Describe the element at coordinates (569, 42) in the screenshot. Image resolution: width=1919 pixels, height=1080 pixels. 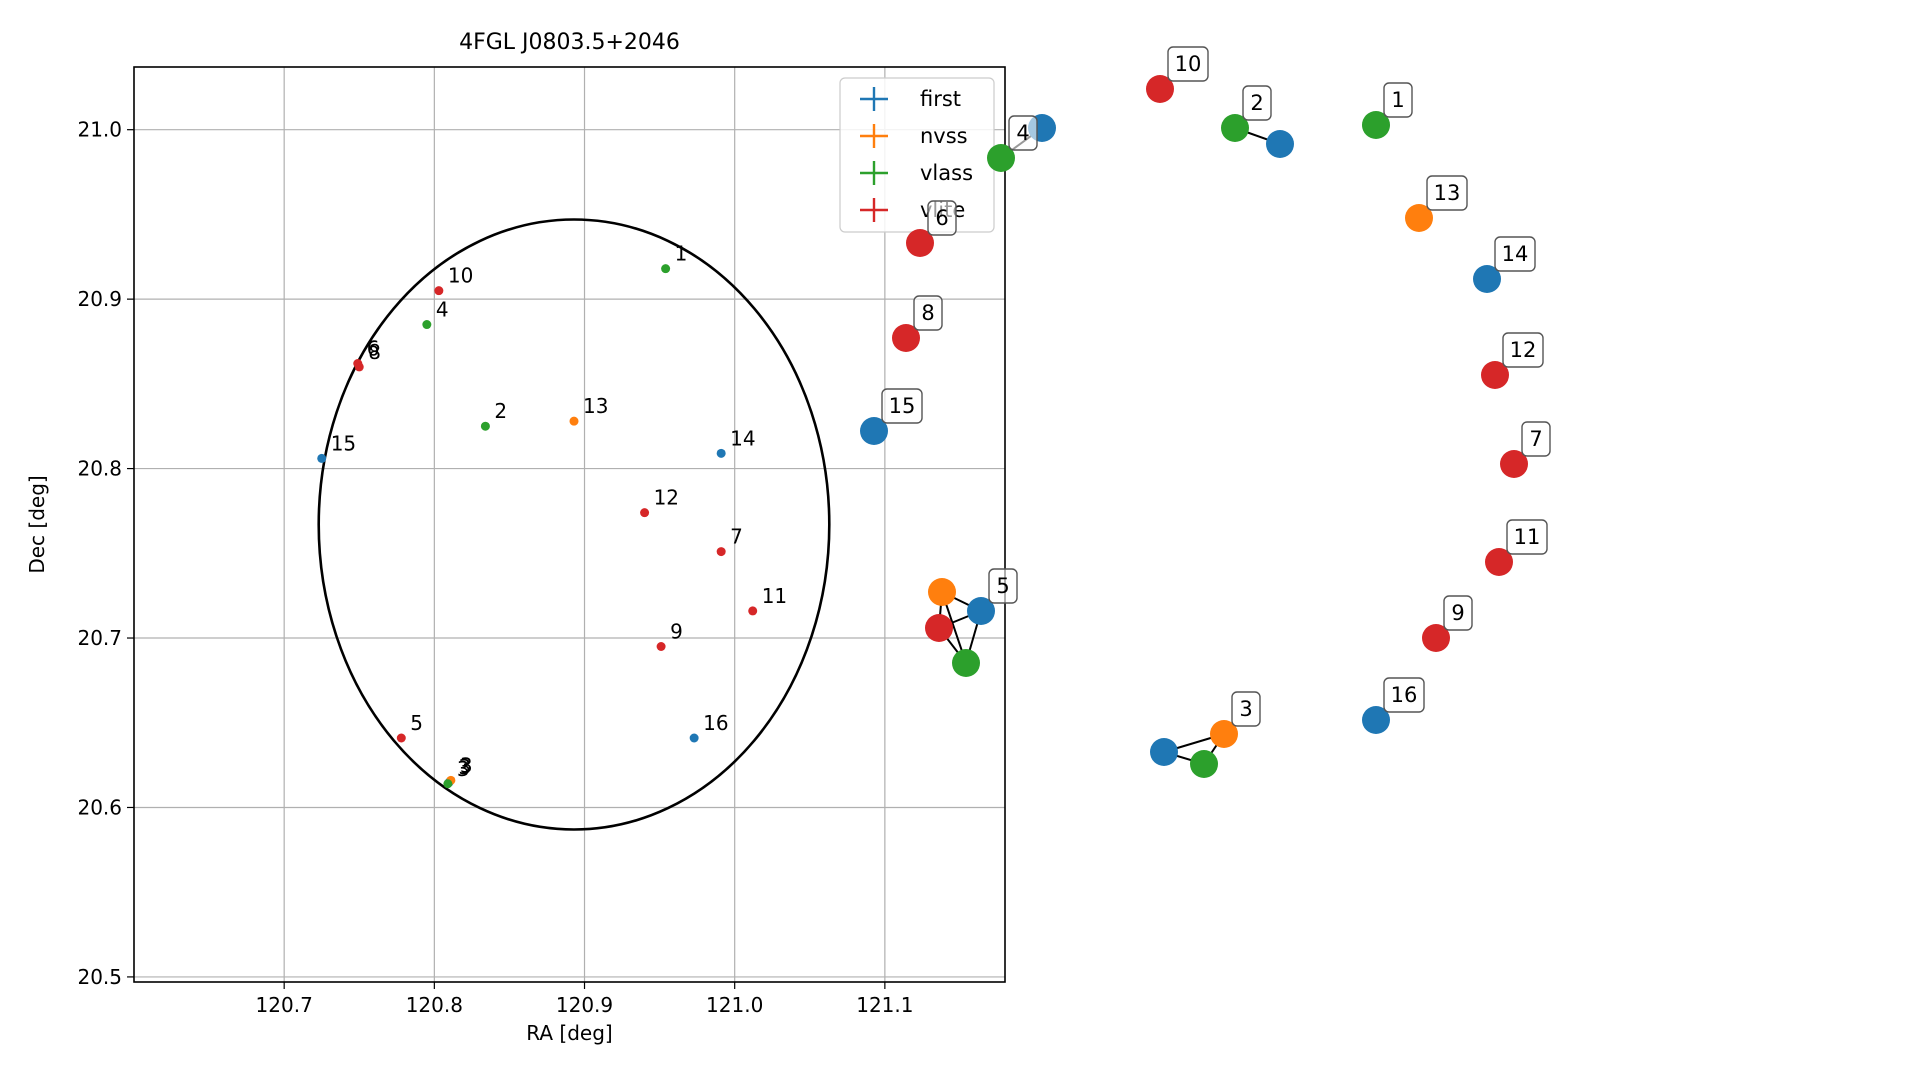
I see `chart-title: 4FGL J0803.5+2046` at that location.